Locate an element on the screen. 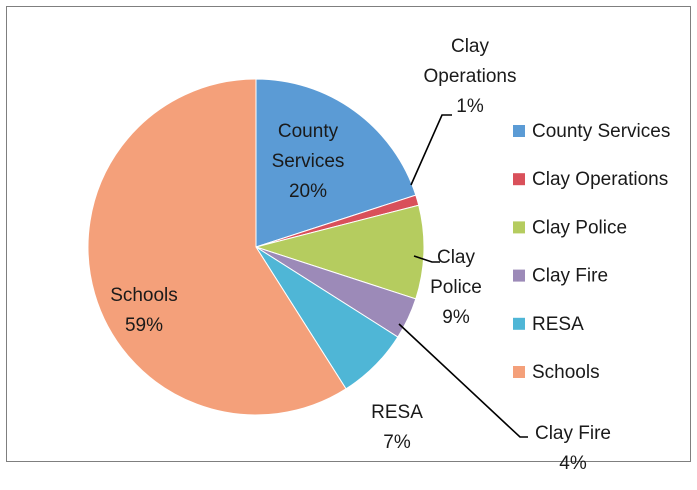 This screenshot has height=490, width=697. data-label-line: County is located at coordinates (308, 131).